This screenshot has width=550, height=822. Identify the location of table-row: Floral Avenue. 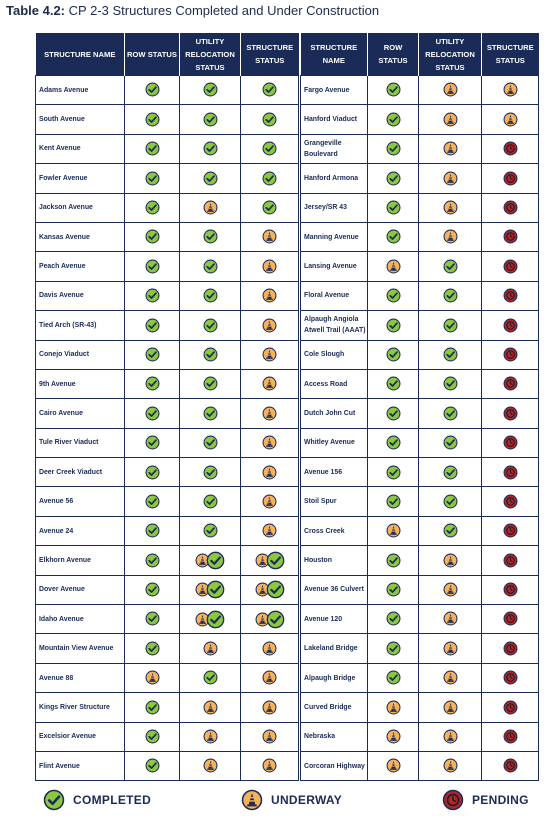
(419, 296).